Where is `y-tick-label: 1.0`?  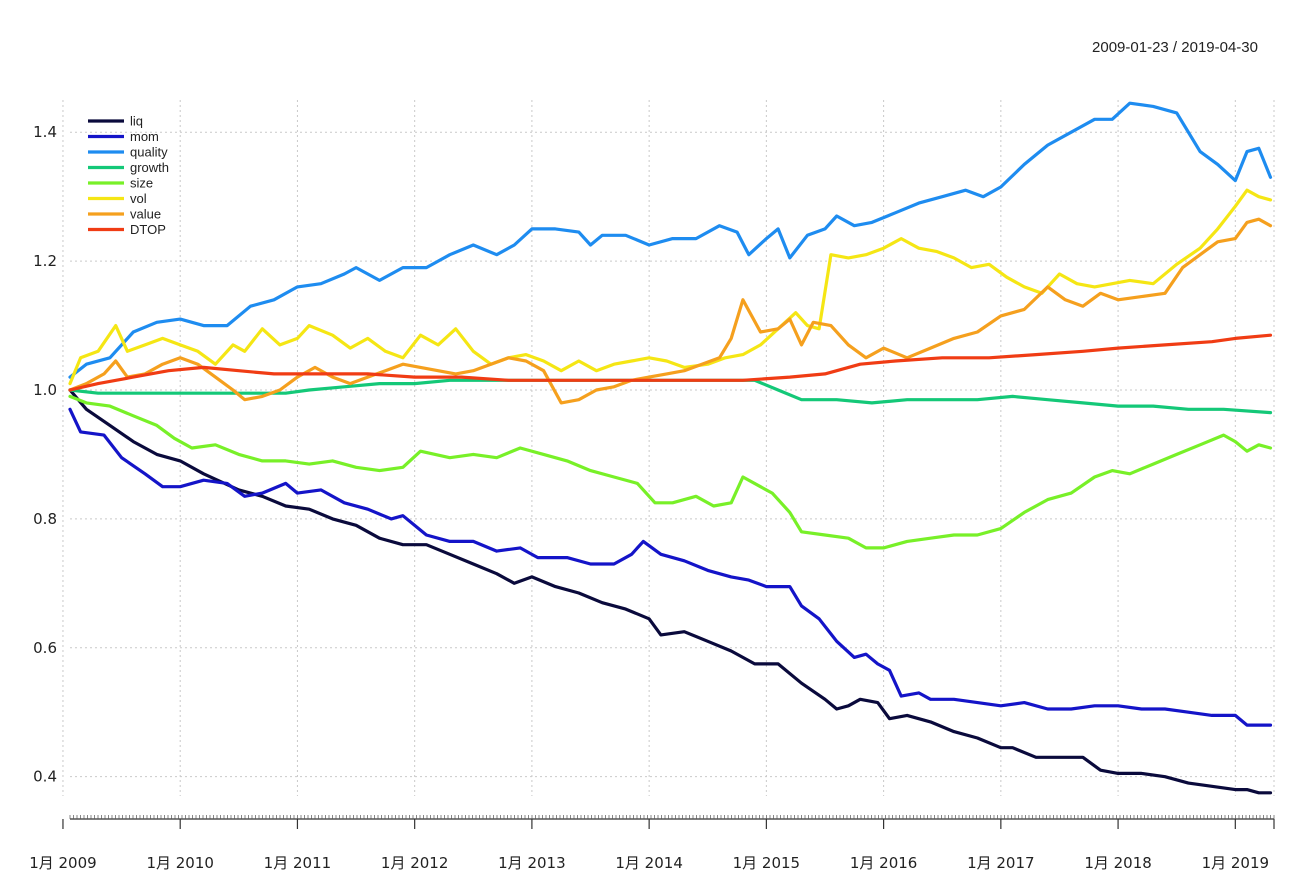
y-tick-label: 1.0 is located at coordinates (45, 390).